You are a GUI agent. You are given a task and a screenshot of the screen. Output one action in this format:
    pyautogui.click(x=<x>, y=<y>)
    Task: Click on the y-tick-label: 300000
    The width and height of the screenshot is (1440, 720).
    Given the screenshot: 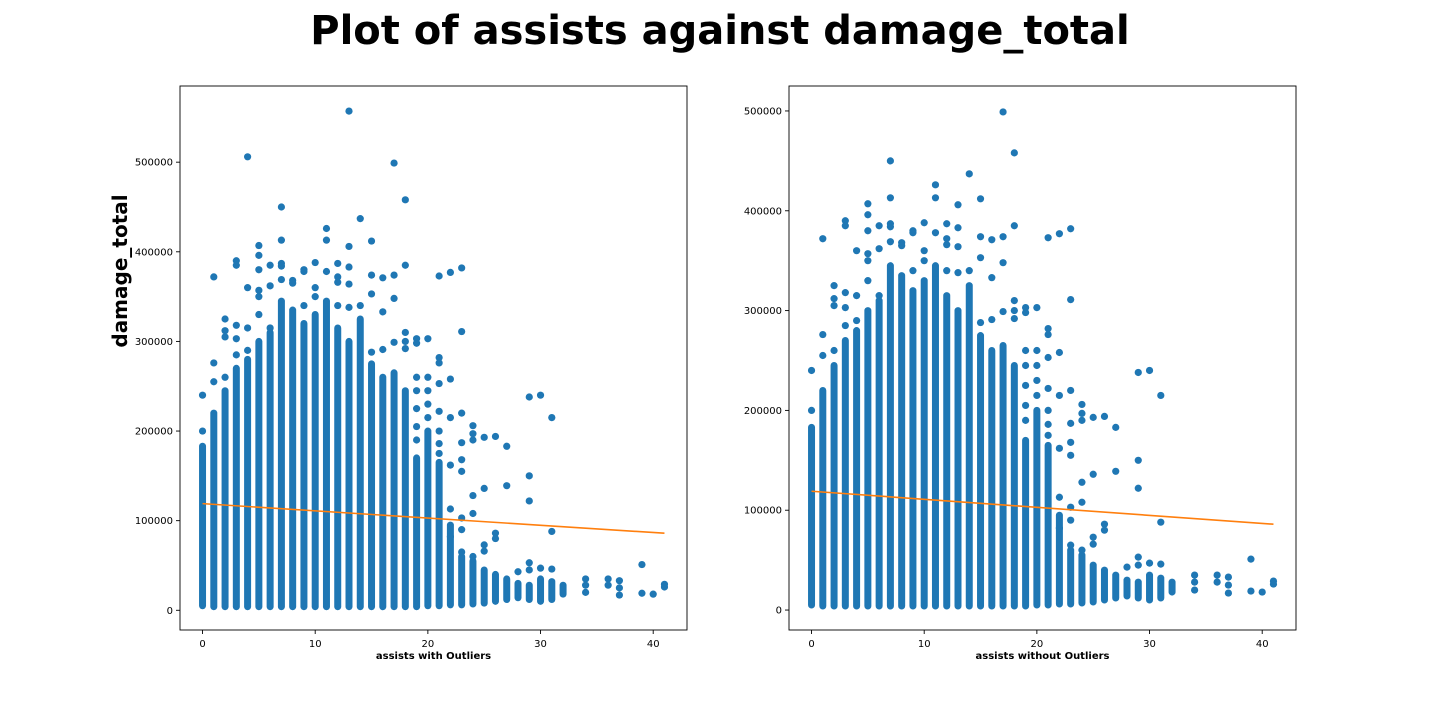 What is the action you would take?
    pyautogui.click(x=763, y=311)
    